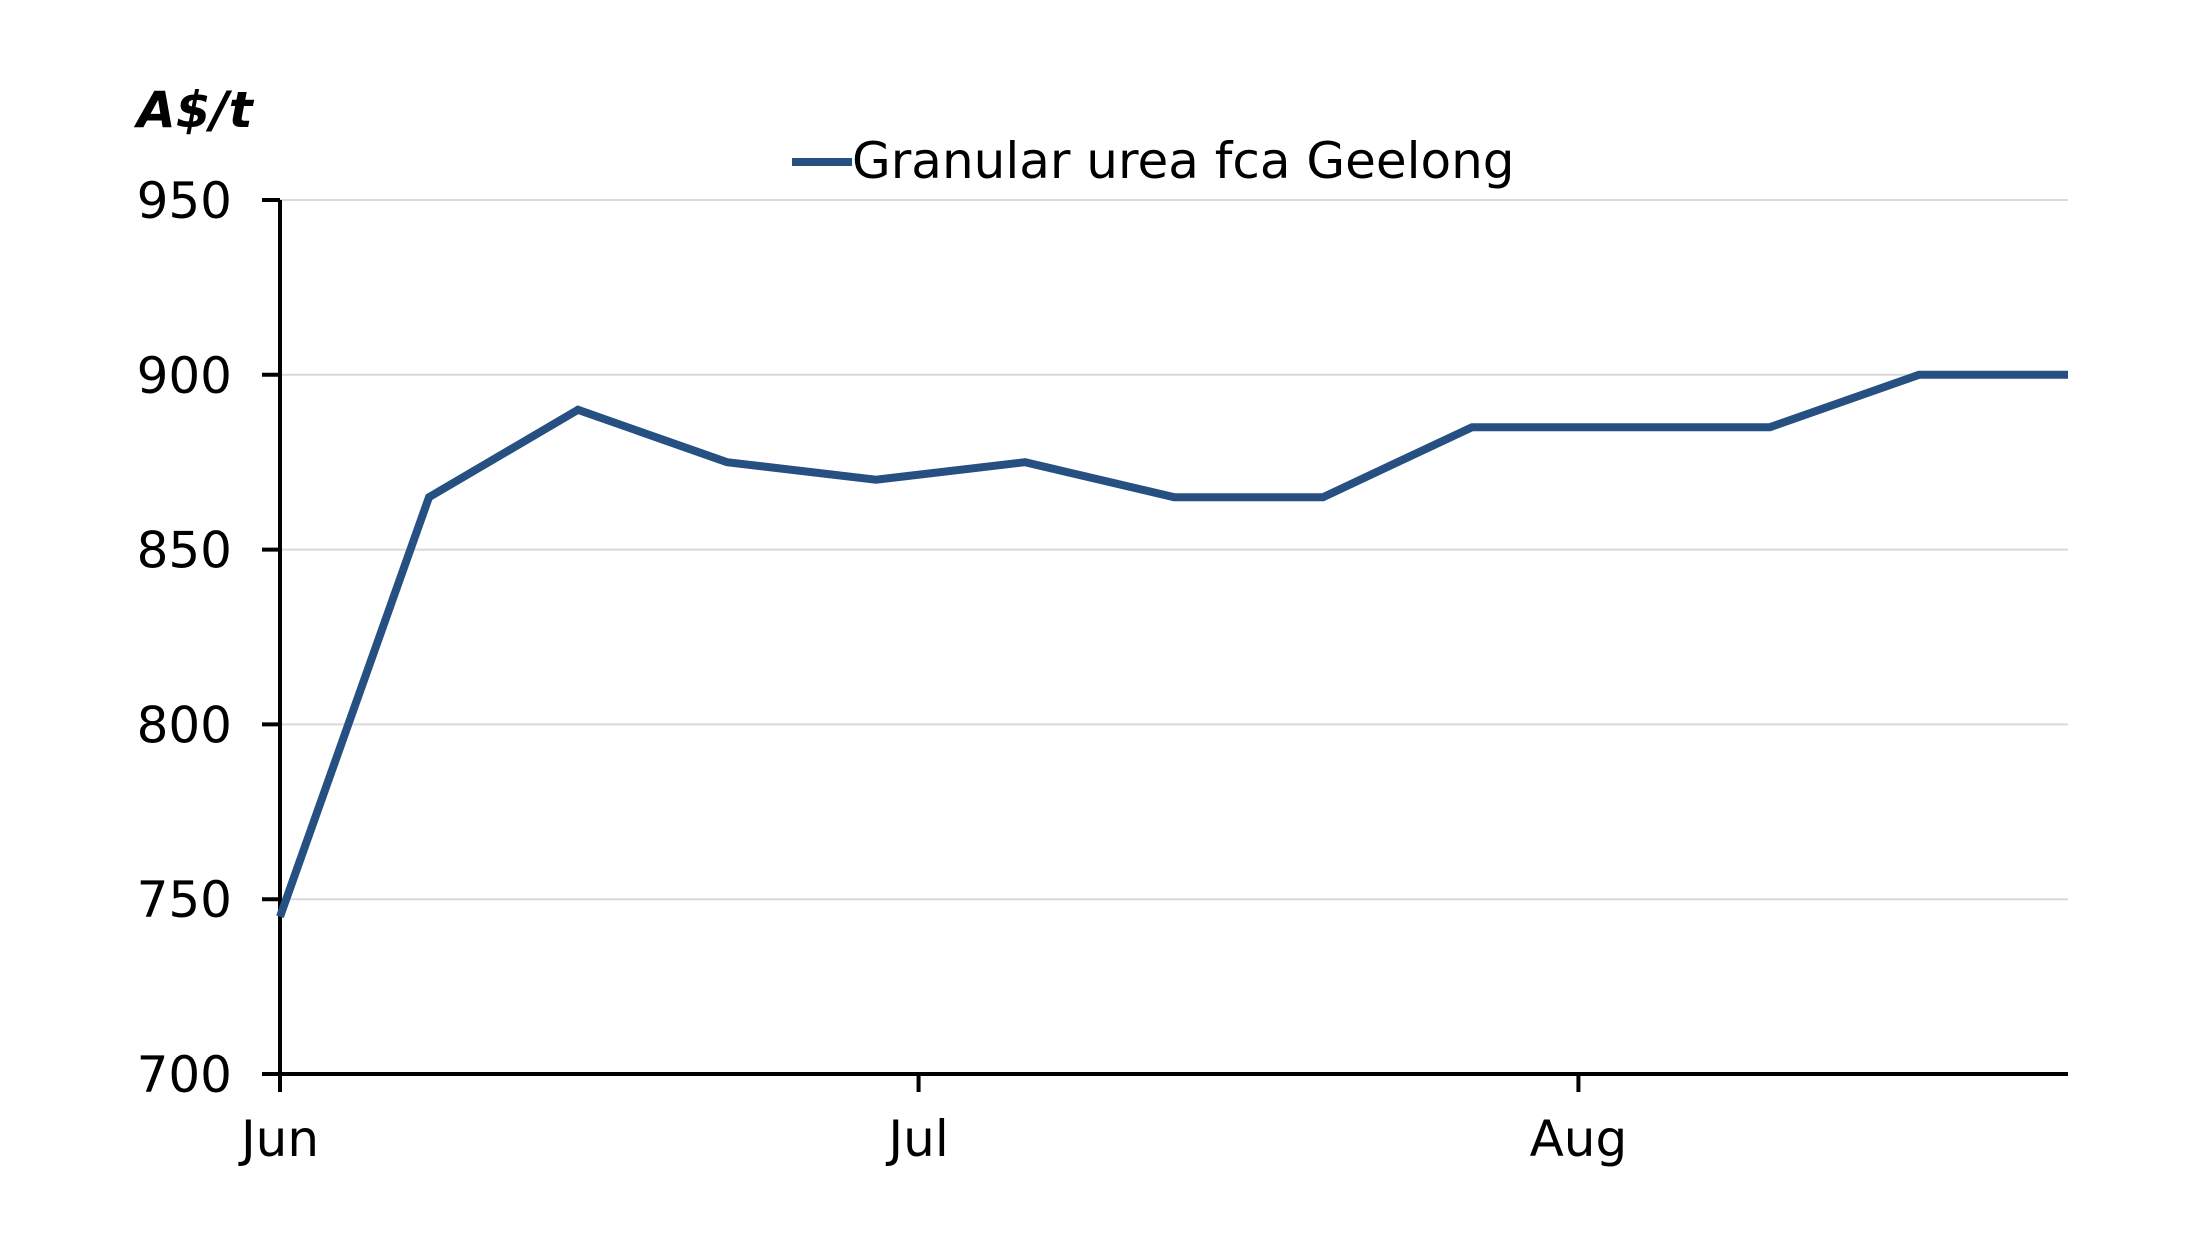 The image size is (2203, 1239). I want to click on x-axis-ticks: Jun Jul Aug, so click(932, 1121).